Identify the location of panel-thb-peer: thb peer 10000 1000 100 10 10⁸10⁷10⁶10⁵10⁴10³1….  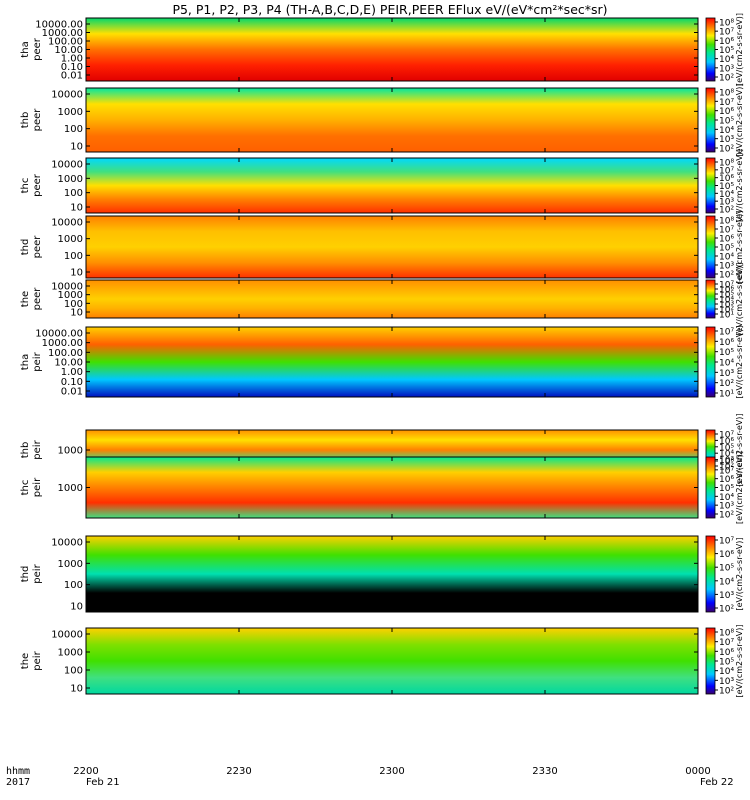
(382, 119).